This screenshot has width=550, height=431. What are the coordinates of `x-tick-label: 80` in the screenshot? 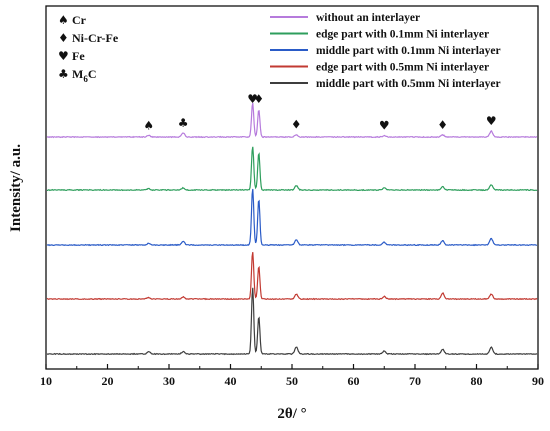 It's located at (477, 381).